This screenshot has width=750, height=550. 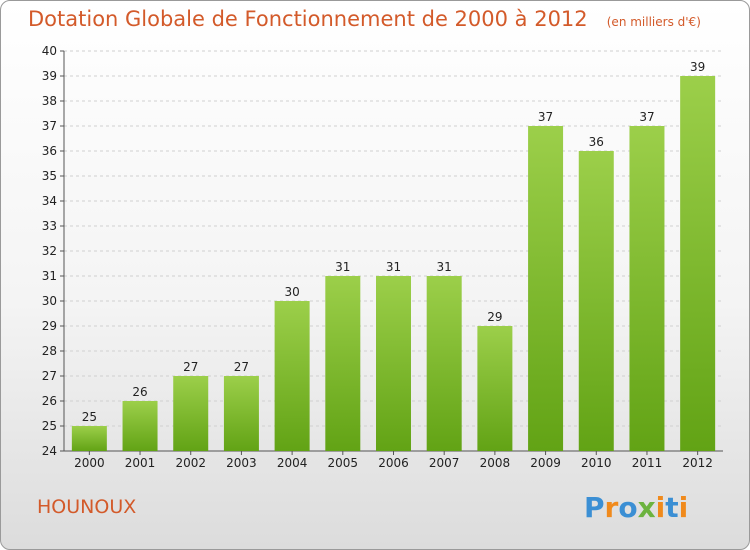 What do you see at coordinates (49, 76) in the screenshot?
I see `y-tick-label: 39` at bounding box center [49, 76].